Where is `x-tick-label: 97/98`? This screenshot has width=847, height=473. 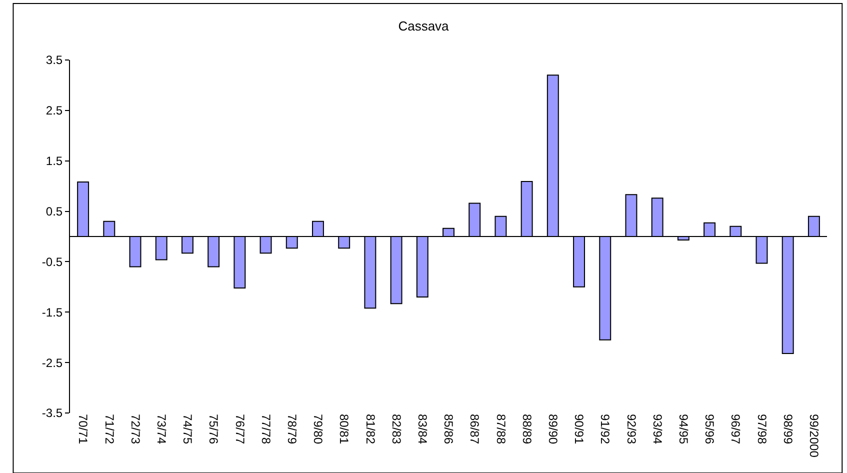 x-tick-label: 97/98 is located at coordinates (761, 429).